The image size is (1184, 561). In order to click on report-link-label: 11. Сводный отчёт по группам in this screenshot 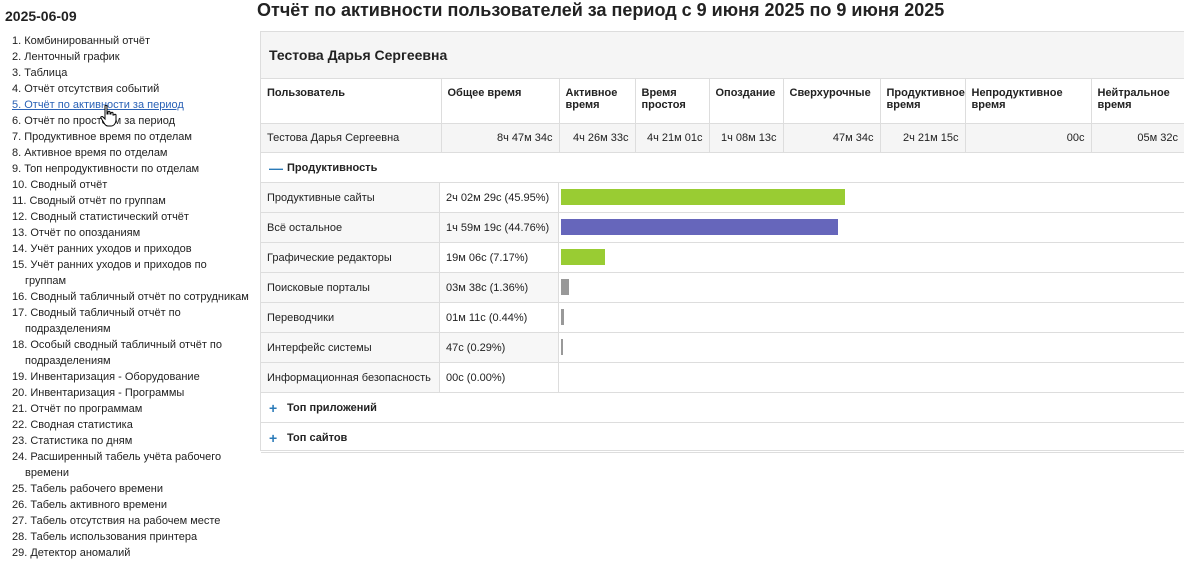, I will do `click(89, 201)`.